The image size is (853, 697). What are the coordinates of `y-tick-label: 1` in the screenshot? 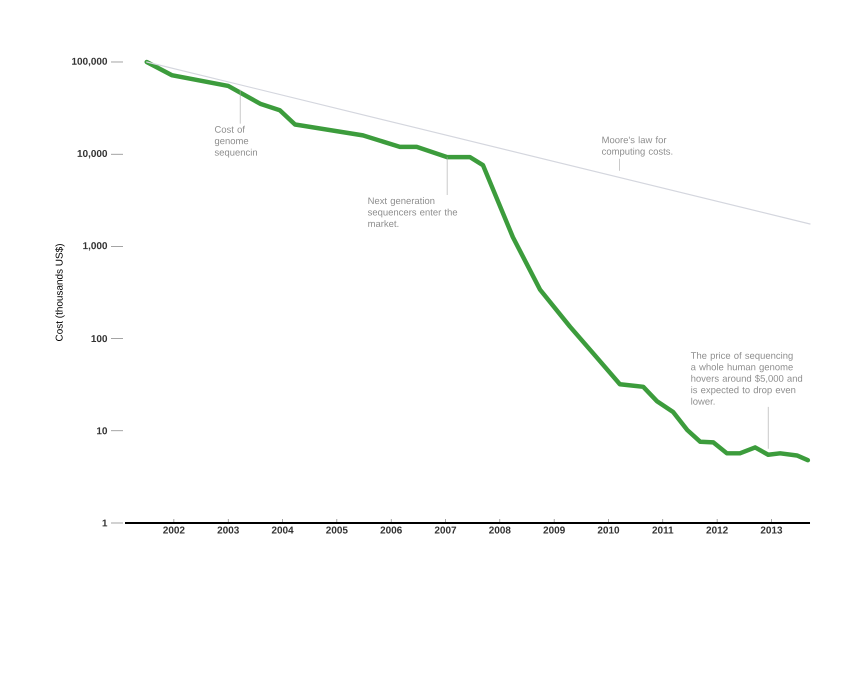 It's located at (105, 523).